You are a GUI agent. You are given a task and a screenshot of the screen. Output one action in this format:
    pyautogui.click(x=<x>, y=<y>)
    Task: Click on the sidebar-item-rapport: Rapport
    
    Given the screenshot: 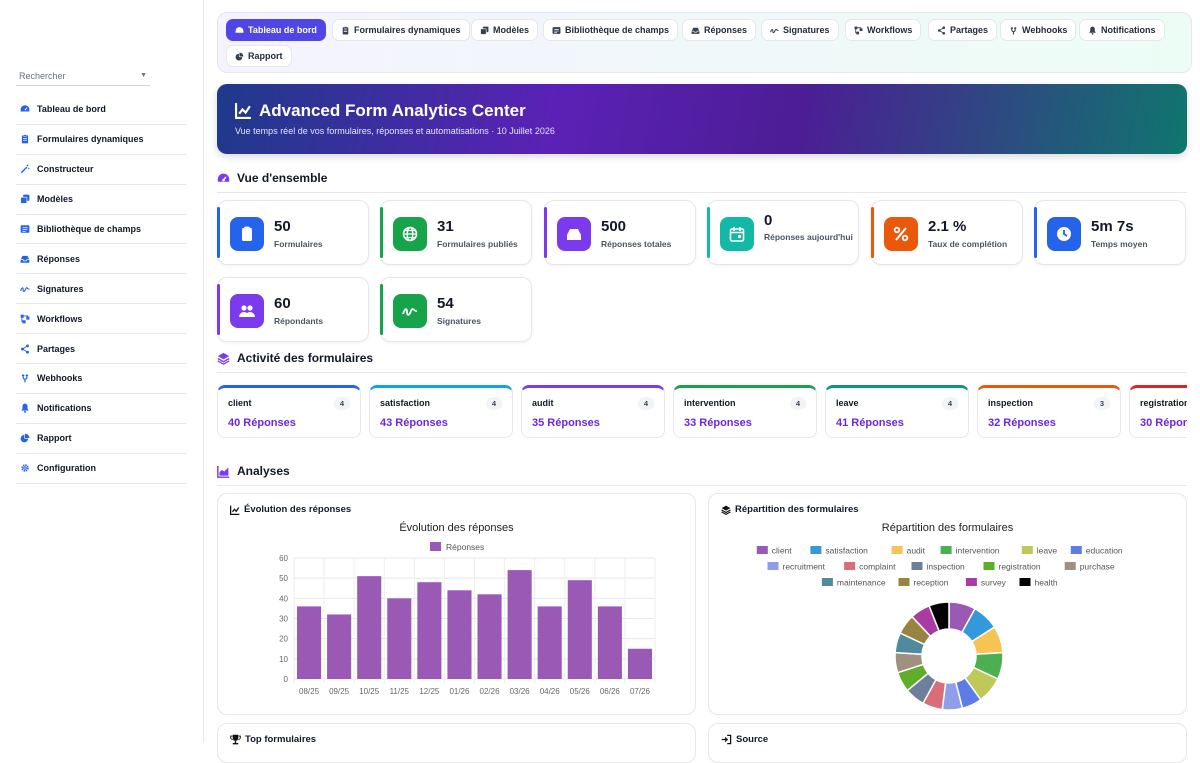 What is the action you would take?
    pyautogui.click(x=101, y=437)
    